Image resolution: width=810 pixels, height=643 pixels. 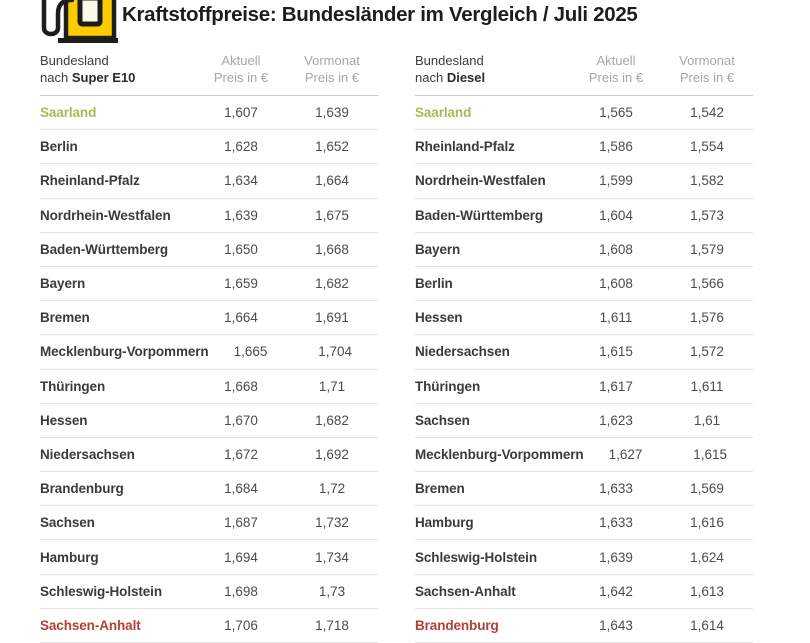 What do you see at coordinates (584, 216) in the screenshot?
I see `table-row: Baden-Württemberg 1,604 1,573` at bounding box center [584, 216].